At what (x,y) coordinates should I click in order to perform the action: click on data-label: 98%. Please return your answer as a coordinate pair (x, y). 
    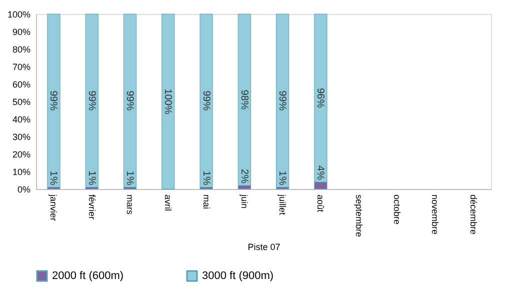
    Looking at the image, I should click on (244, 100).